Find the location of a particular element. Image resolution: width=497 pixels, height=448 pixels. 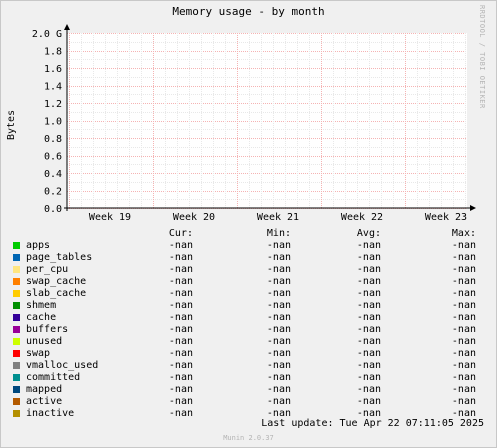

legend-series-name: apps is located at coordinates (38, 245).